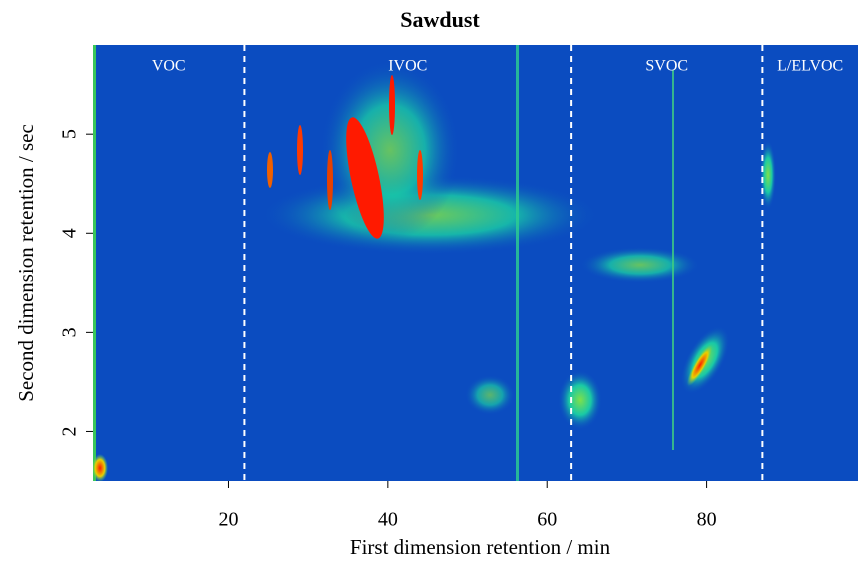 The image size is (860, 563). Describe the element at coordinates (810, 66) in the screenshot. I see `region-label: L/ELVOC` at that location.